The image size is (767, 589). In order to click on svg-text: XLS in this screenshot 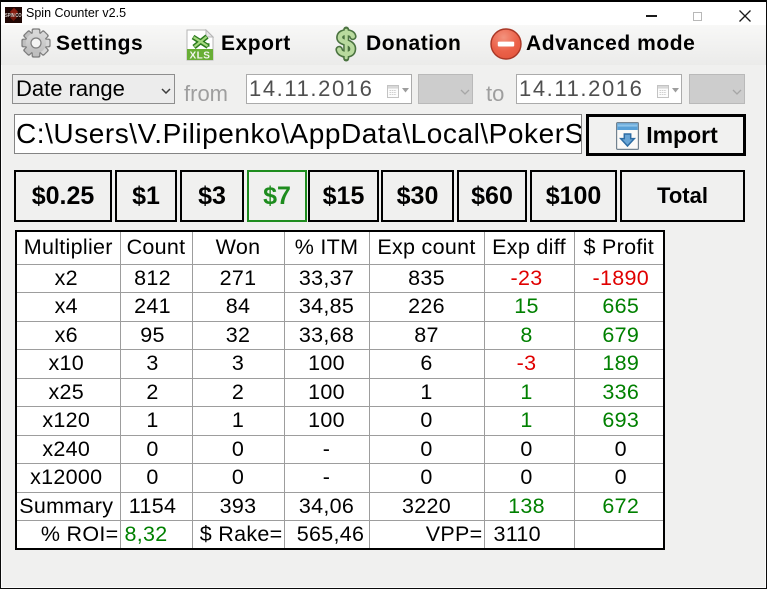, I will do `click(200, 56)`.